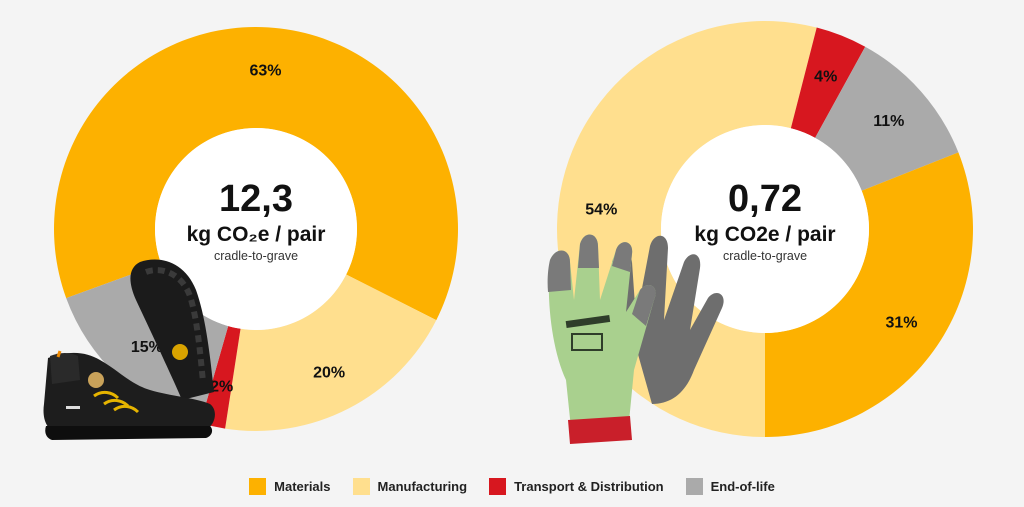 Image resolution: width=1024 pixels, height=507 pixels. Describe the element at coordinates (888, 121) in the screenshot. I see `slice-label-end-of-life: 11%` at that location.